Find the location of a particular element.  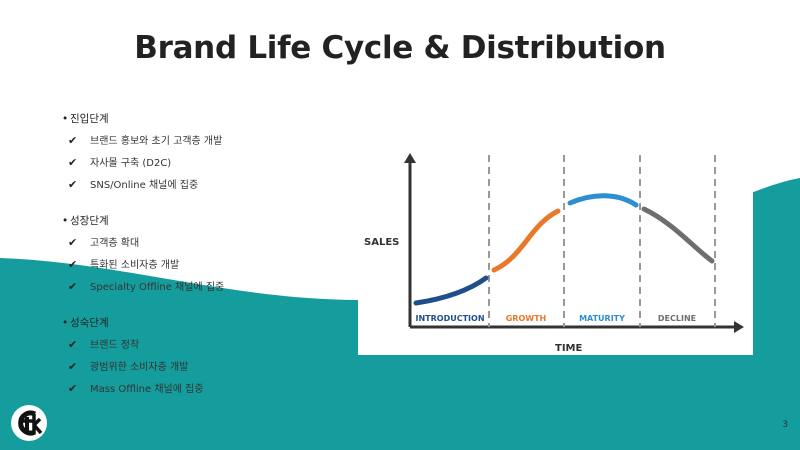

introduction-curve is located at coordinates (451, 290).